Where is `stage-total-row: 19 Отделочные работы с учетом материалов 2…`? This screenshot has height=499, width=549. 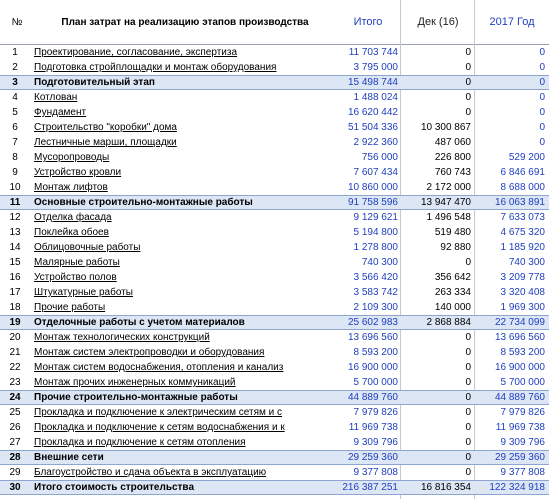 stage-total-row: 19 Отделочные работы с учетом материалов 2… is located at coordinates (274, 322).